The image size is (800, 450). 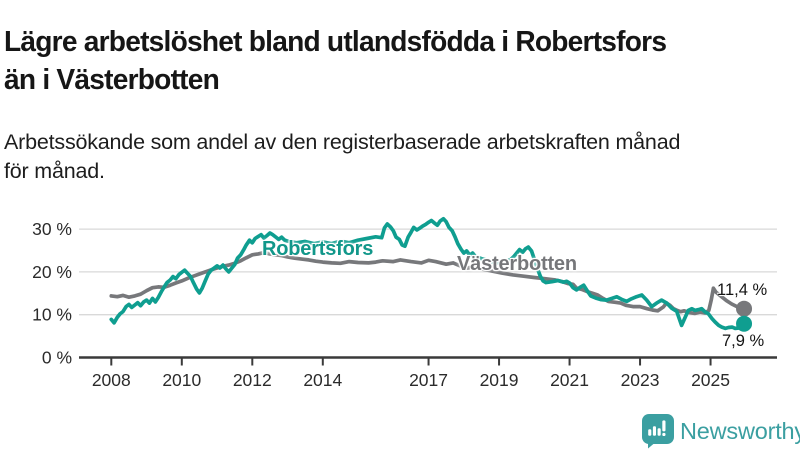 I want to click on y-tick-label: 20 %, so click(x=52, y=272).